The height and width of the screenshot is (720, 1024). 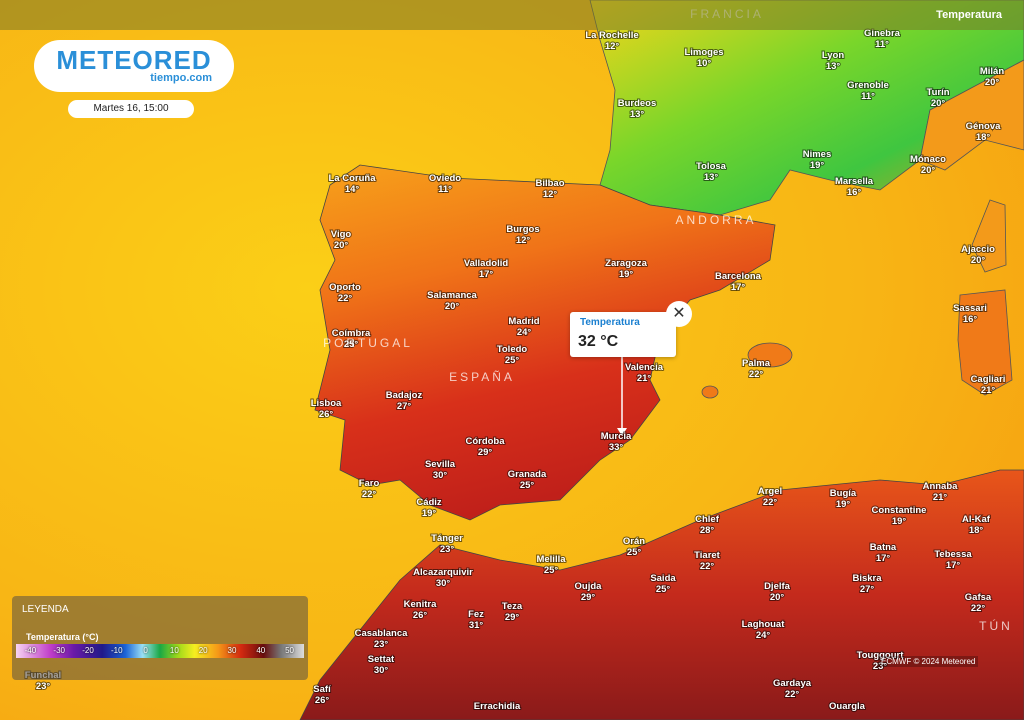 I want to click on legend-tick: 0, so click(x=145, y=650).